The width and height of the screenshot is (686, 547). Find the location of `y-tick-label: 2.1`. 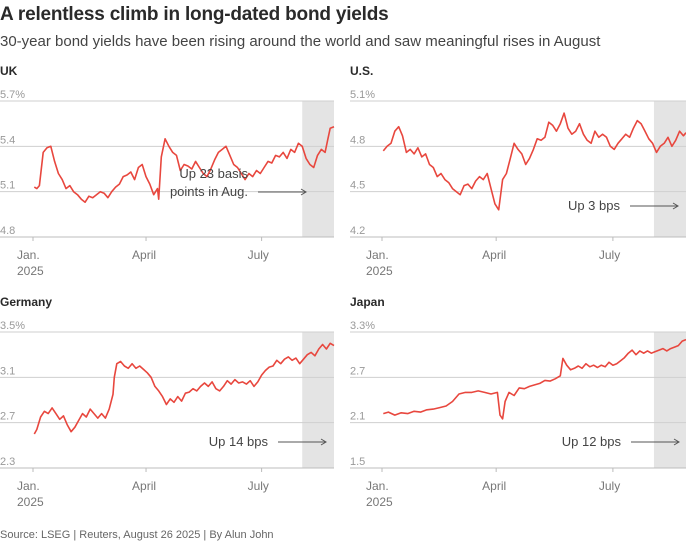

y-tick-label: 2.1 is located at coordinates (357, 417).